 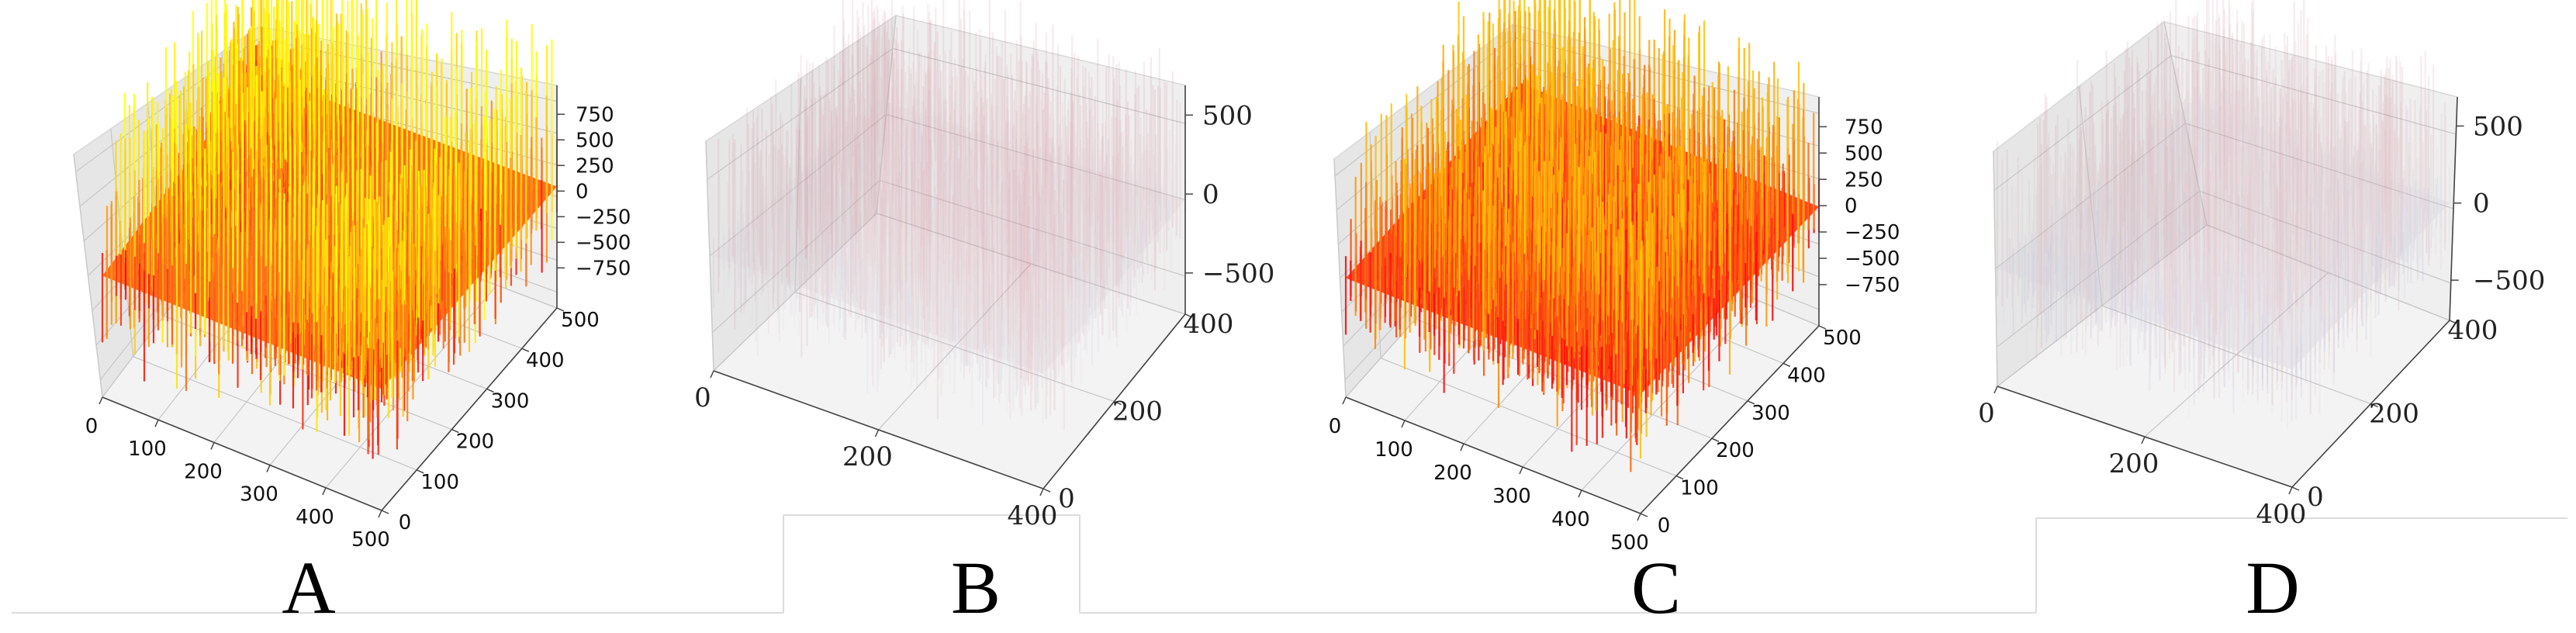 I want to click on y-axis-line, so click(x=469, y=409).